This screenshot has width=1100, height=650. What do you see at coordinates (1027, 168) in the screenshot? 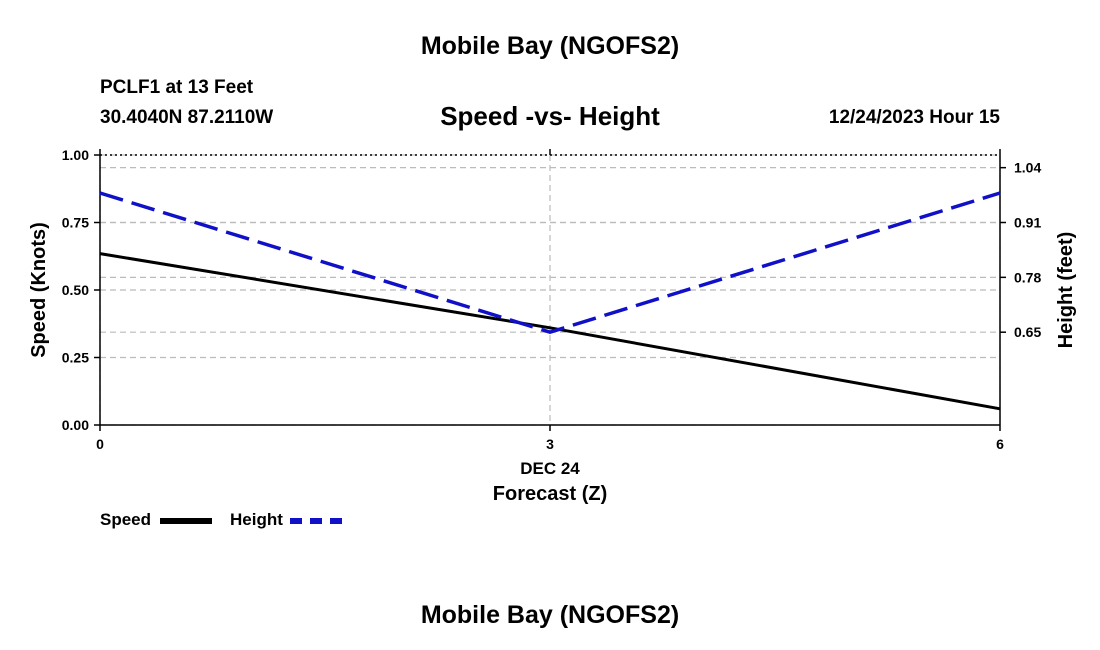
I see `ytick-label-right-3: 1.04` at bounding box center [1027, 168].